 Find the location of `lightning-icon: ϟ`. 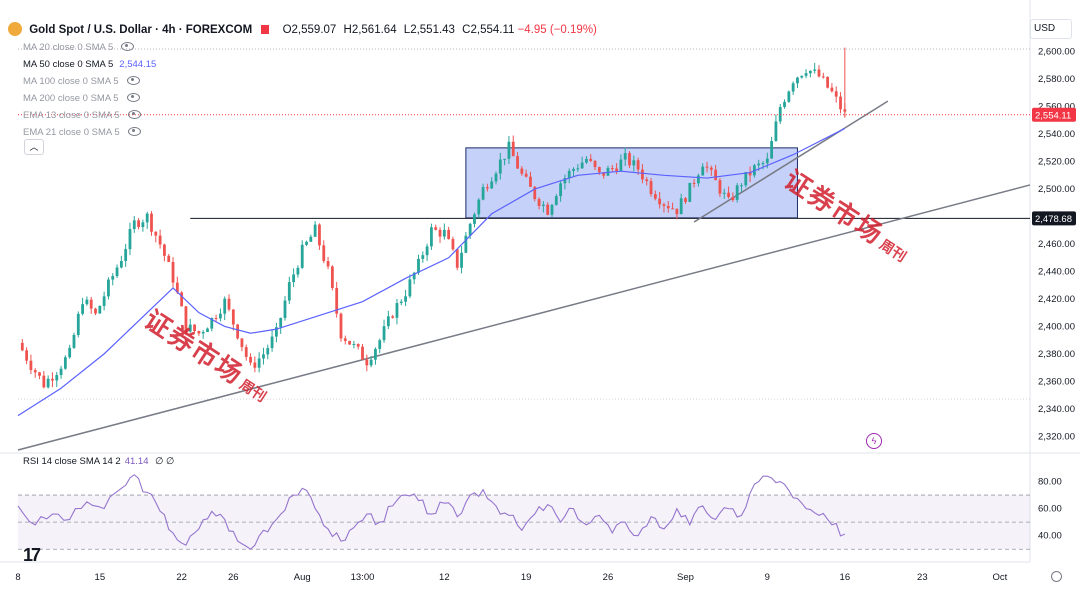

lightning-icon: ϟ is located at coordinates (874, 441).